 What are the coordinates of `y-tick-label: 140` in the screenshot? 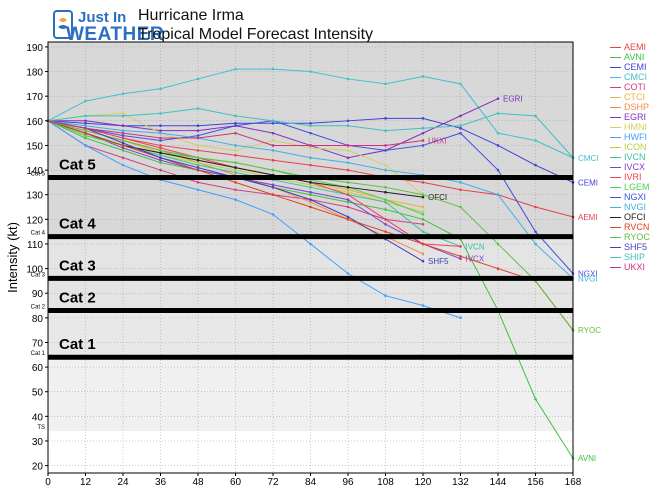 It's located at (34, 171).